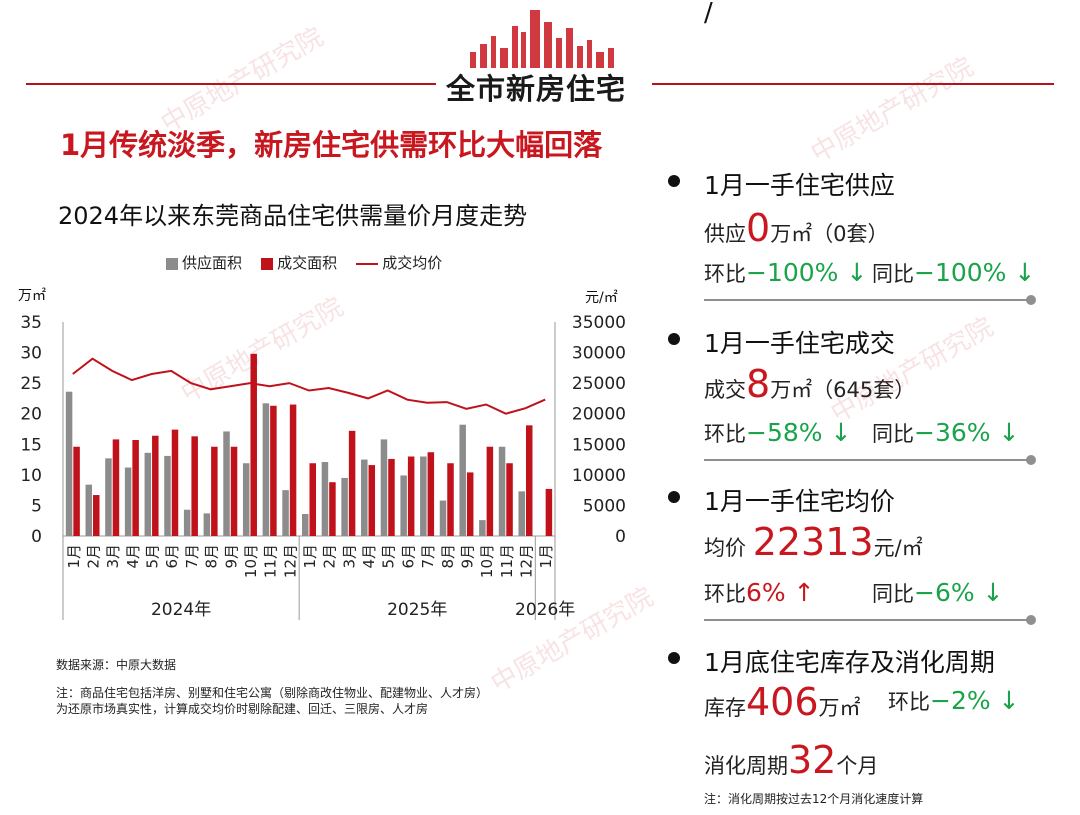  What do you see at coordinates (782, 702) in the screenshot?
I see `kpi-4-main: 库存406万㎡` at bounding box center [782, 702].